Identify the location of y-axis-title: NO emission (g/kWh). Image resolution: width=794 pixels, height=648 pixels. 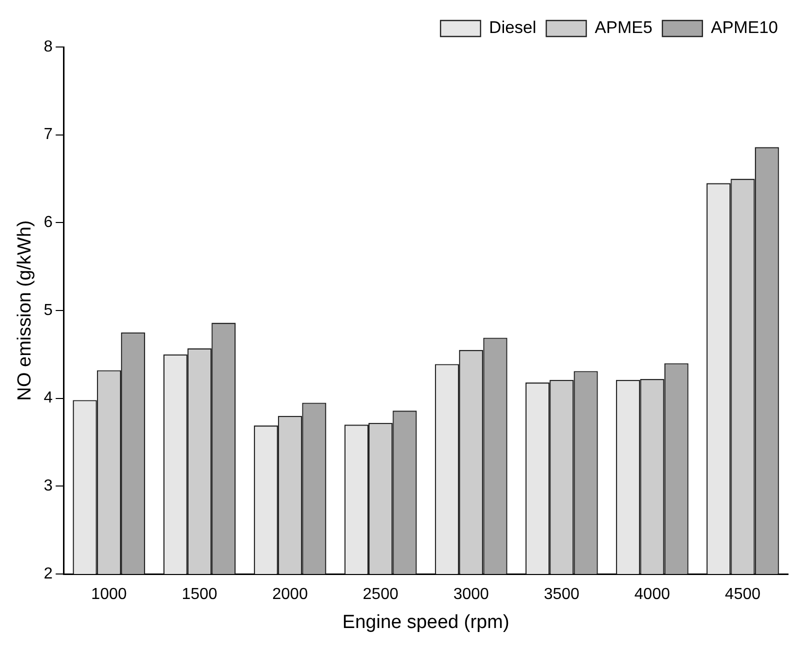
(25, 310).